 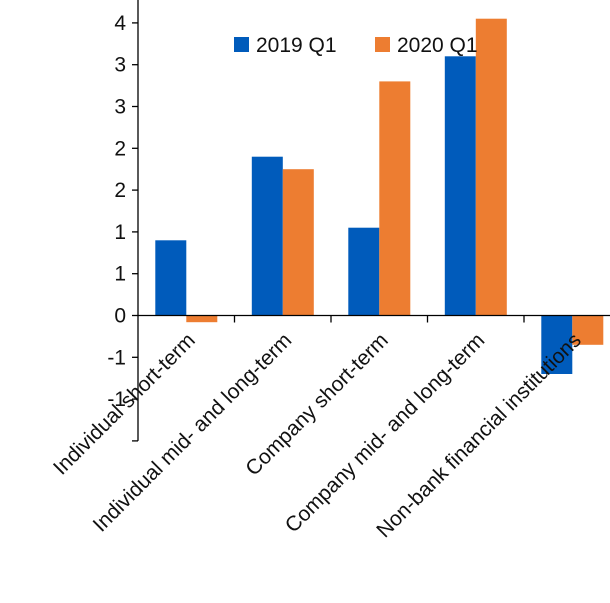 I want to click on bar-series2-cat3, so click(x=395, y=198).